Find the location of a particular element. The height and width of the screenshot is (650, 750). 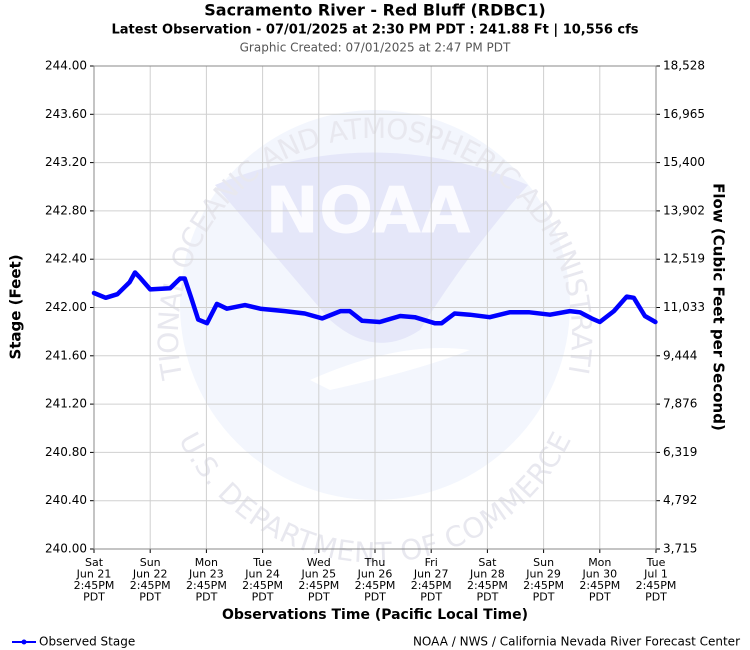

y-tick-label: 242.40 is located at coordinates (66, 259).